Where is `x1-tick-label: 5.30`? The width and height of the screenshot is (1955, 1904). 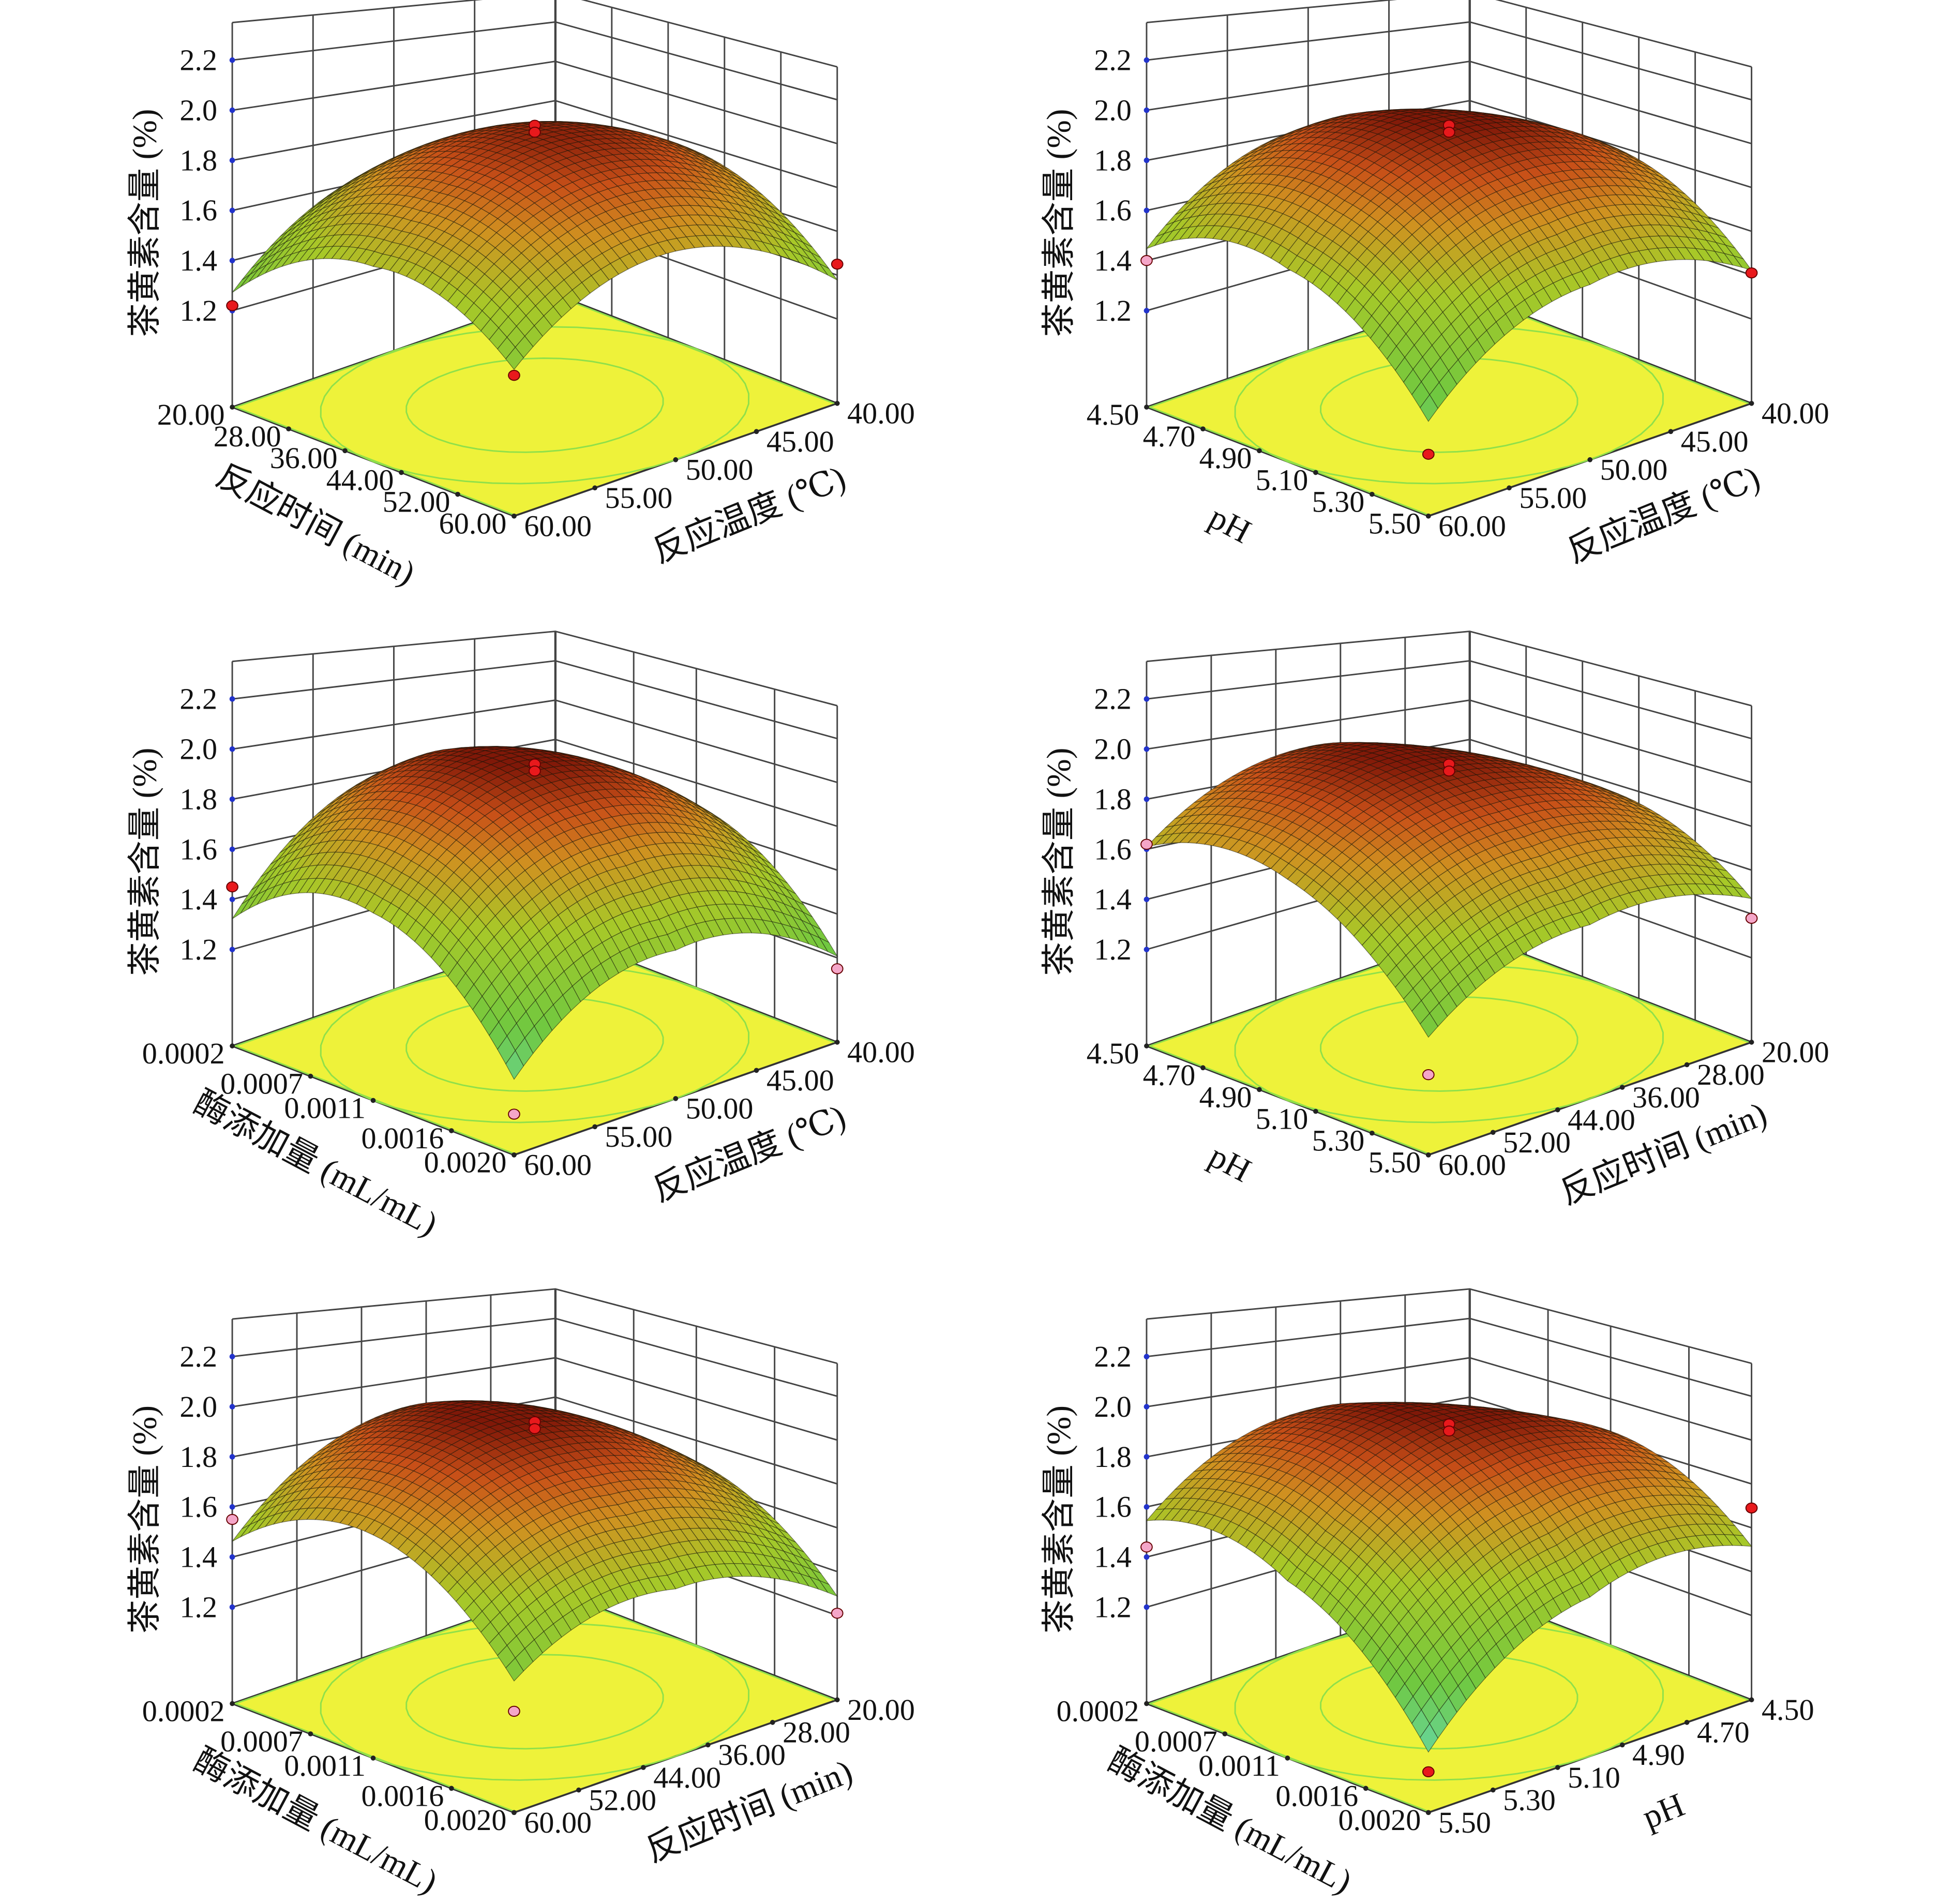 x1-tick-label: 5.30 is located at coordinates (1338, 1141).